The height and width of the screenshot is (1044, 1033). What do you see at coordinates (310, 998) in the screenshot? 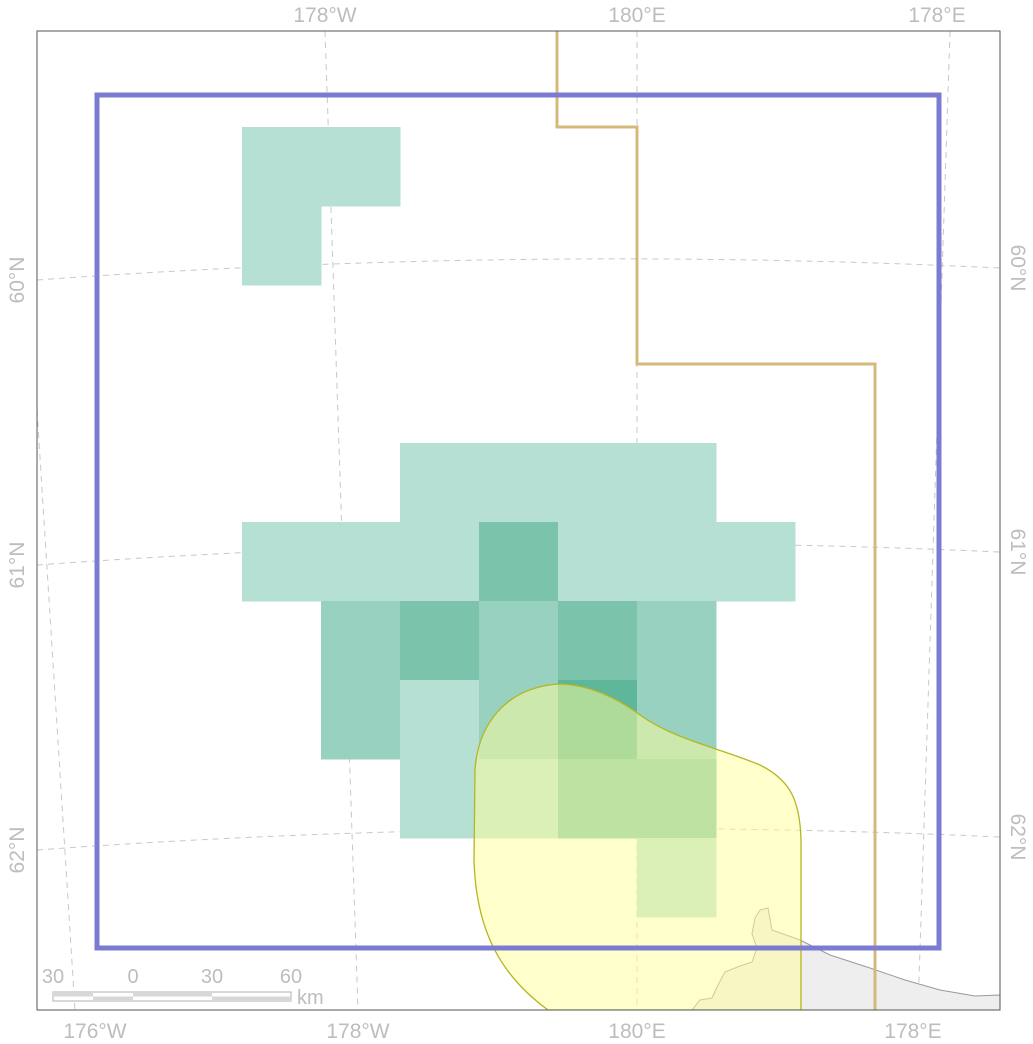
I see `scale-unit: km` at bounding box center [310, 998].